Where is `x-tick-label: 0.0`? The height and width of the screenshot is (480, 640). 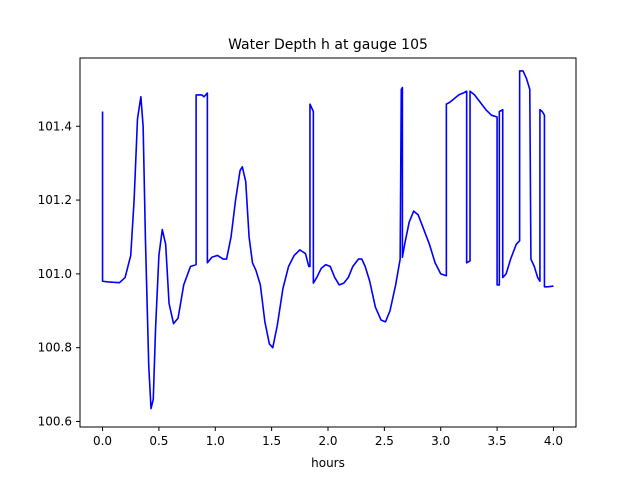 x-tick-label: 0.0 is located at coordinates (102, 441).